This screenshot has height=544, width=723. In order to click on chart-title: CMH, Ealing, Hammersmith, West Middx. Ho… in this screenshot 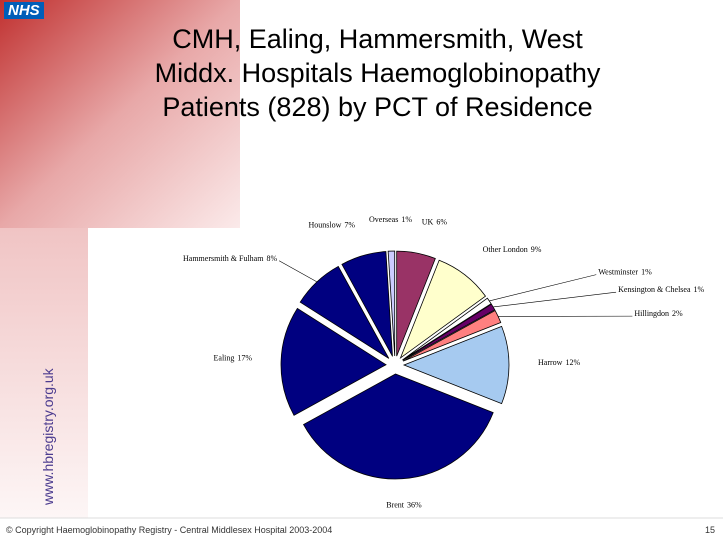, I will do `click(377, 73)`.